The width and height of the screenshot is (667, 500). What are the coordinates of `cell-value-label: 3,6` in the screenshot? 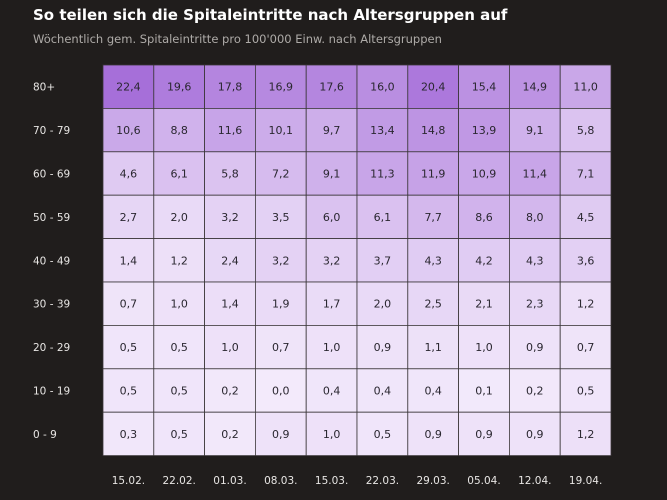 It's located at (586, 260).